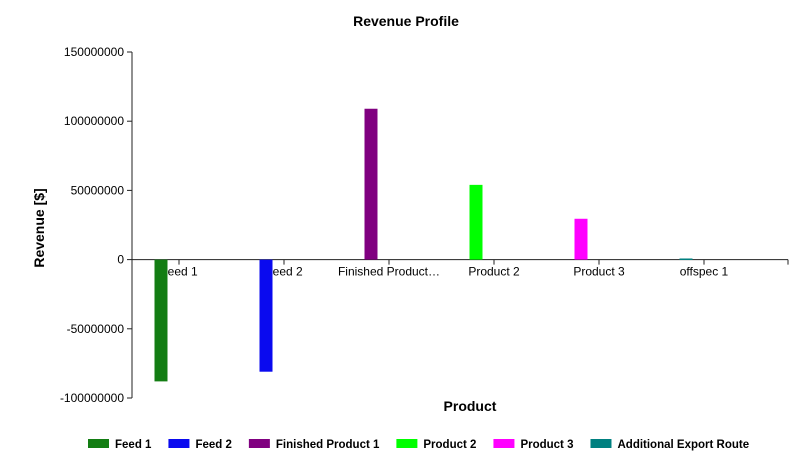 The image size is (812, 472). I want to click on x-category-label: Product 2, so click(494, 272).